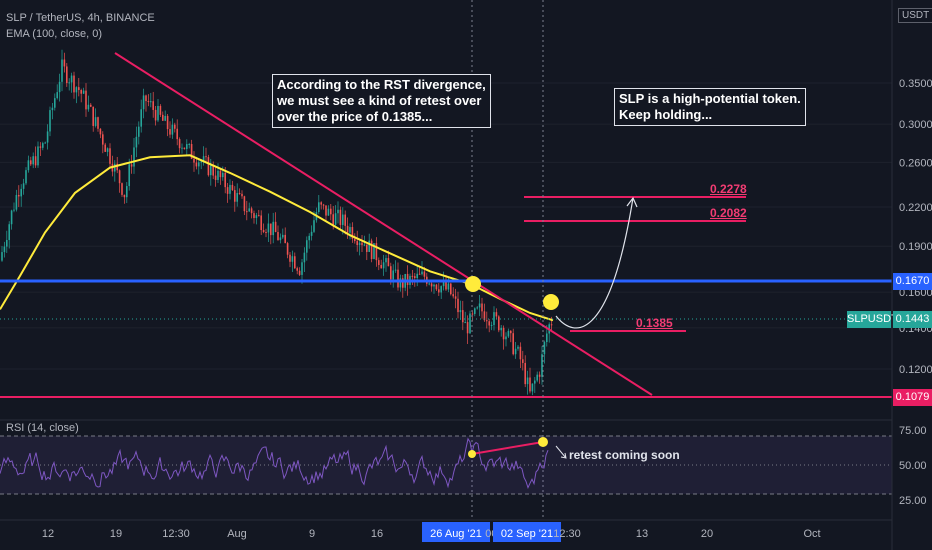 This screenshot has height=550, width=932. I want to click on x-tick-label: 12:30, so click(176, 534).